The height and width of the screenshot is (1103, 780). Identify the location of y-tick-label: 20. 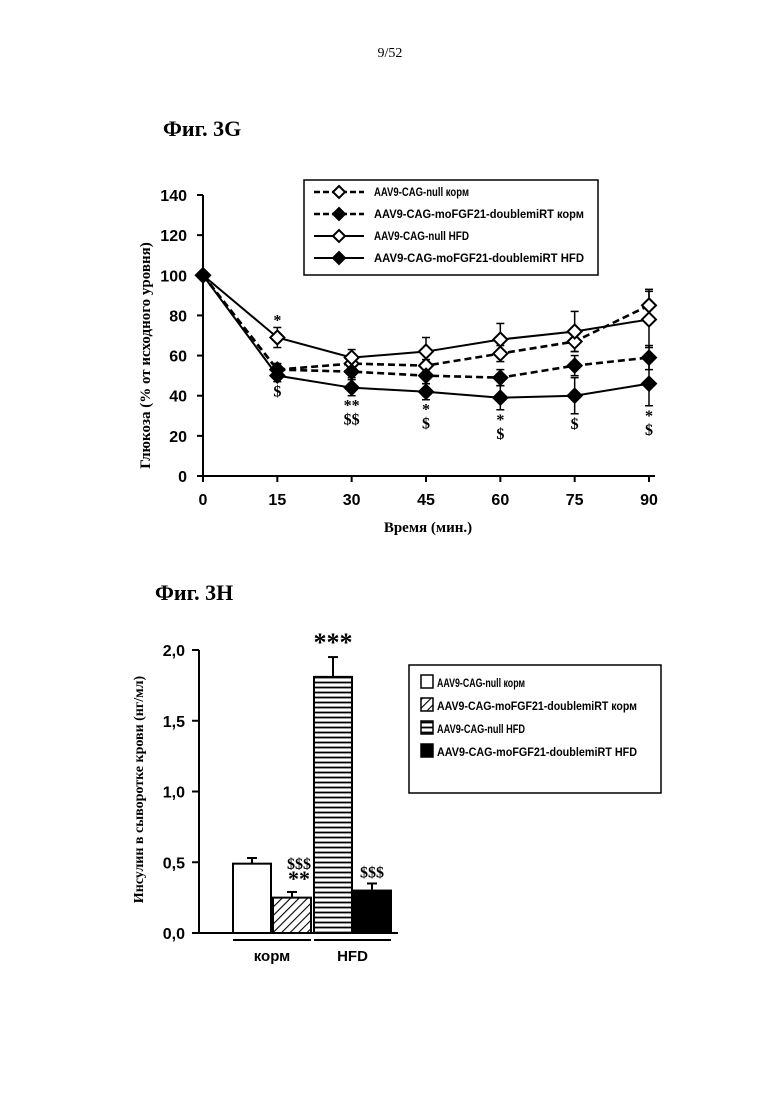
(178, 437).